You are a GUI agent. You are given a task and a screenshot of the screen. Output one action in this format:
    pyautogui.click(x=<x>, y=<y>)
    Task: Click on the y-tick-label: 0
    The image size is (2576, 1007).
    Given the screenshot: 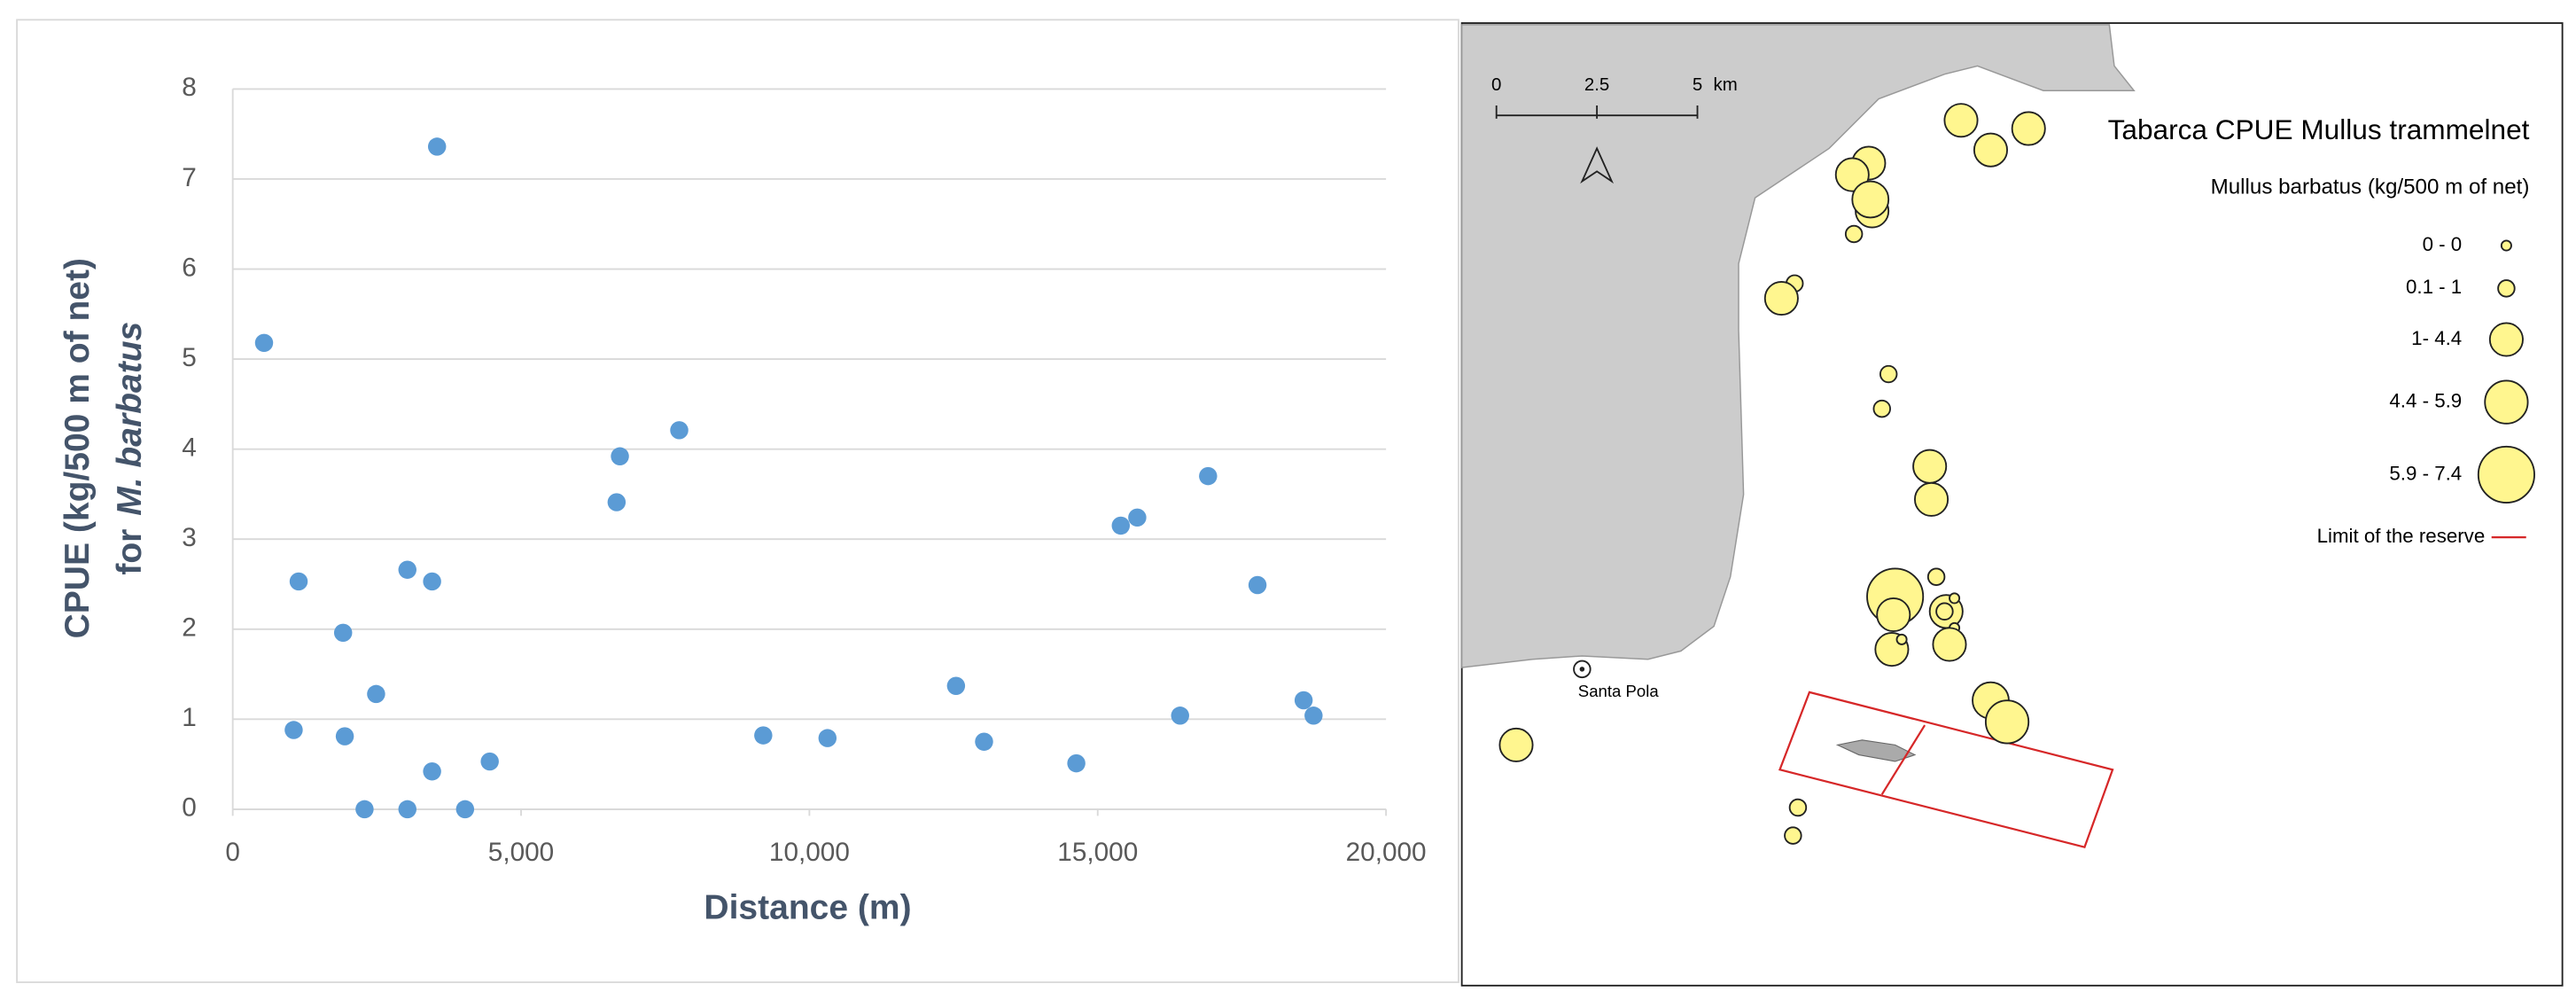 What is the action you would take?
    pyautogui.click(x=189, y=808)
    